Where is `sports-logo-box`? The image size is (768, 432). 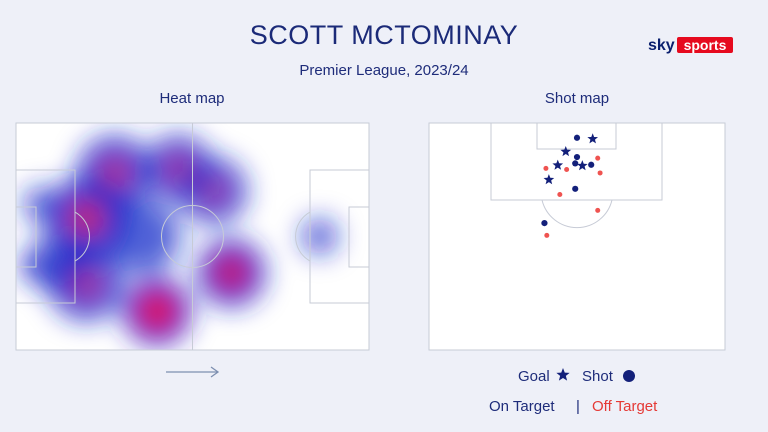
sports-logo-box is located at coordinates (705, 45).